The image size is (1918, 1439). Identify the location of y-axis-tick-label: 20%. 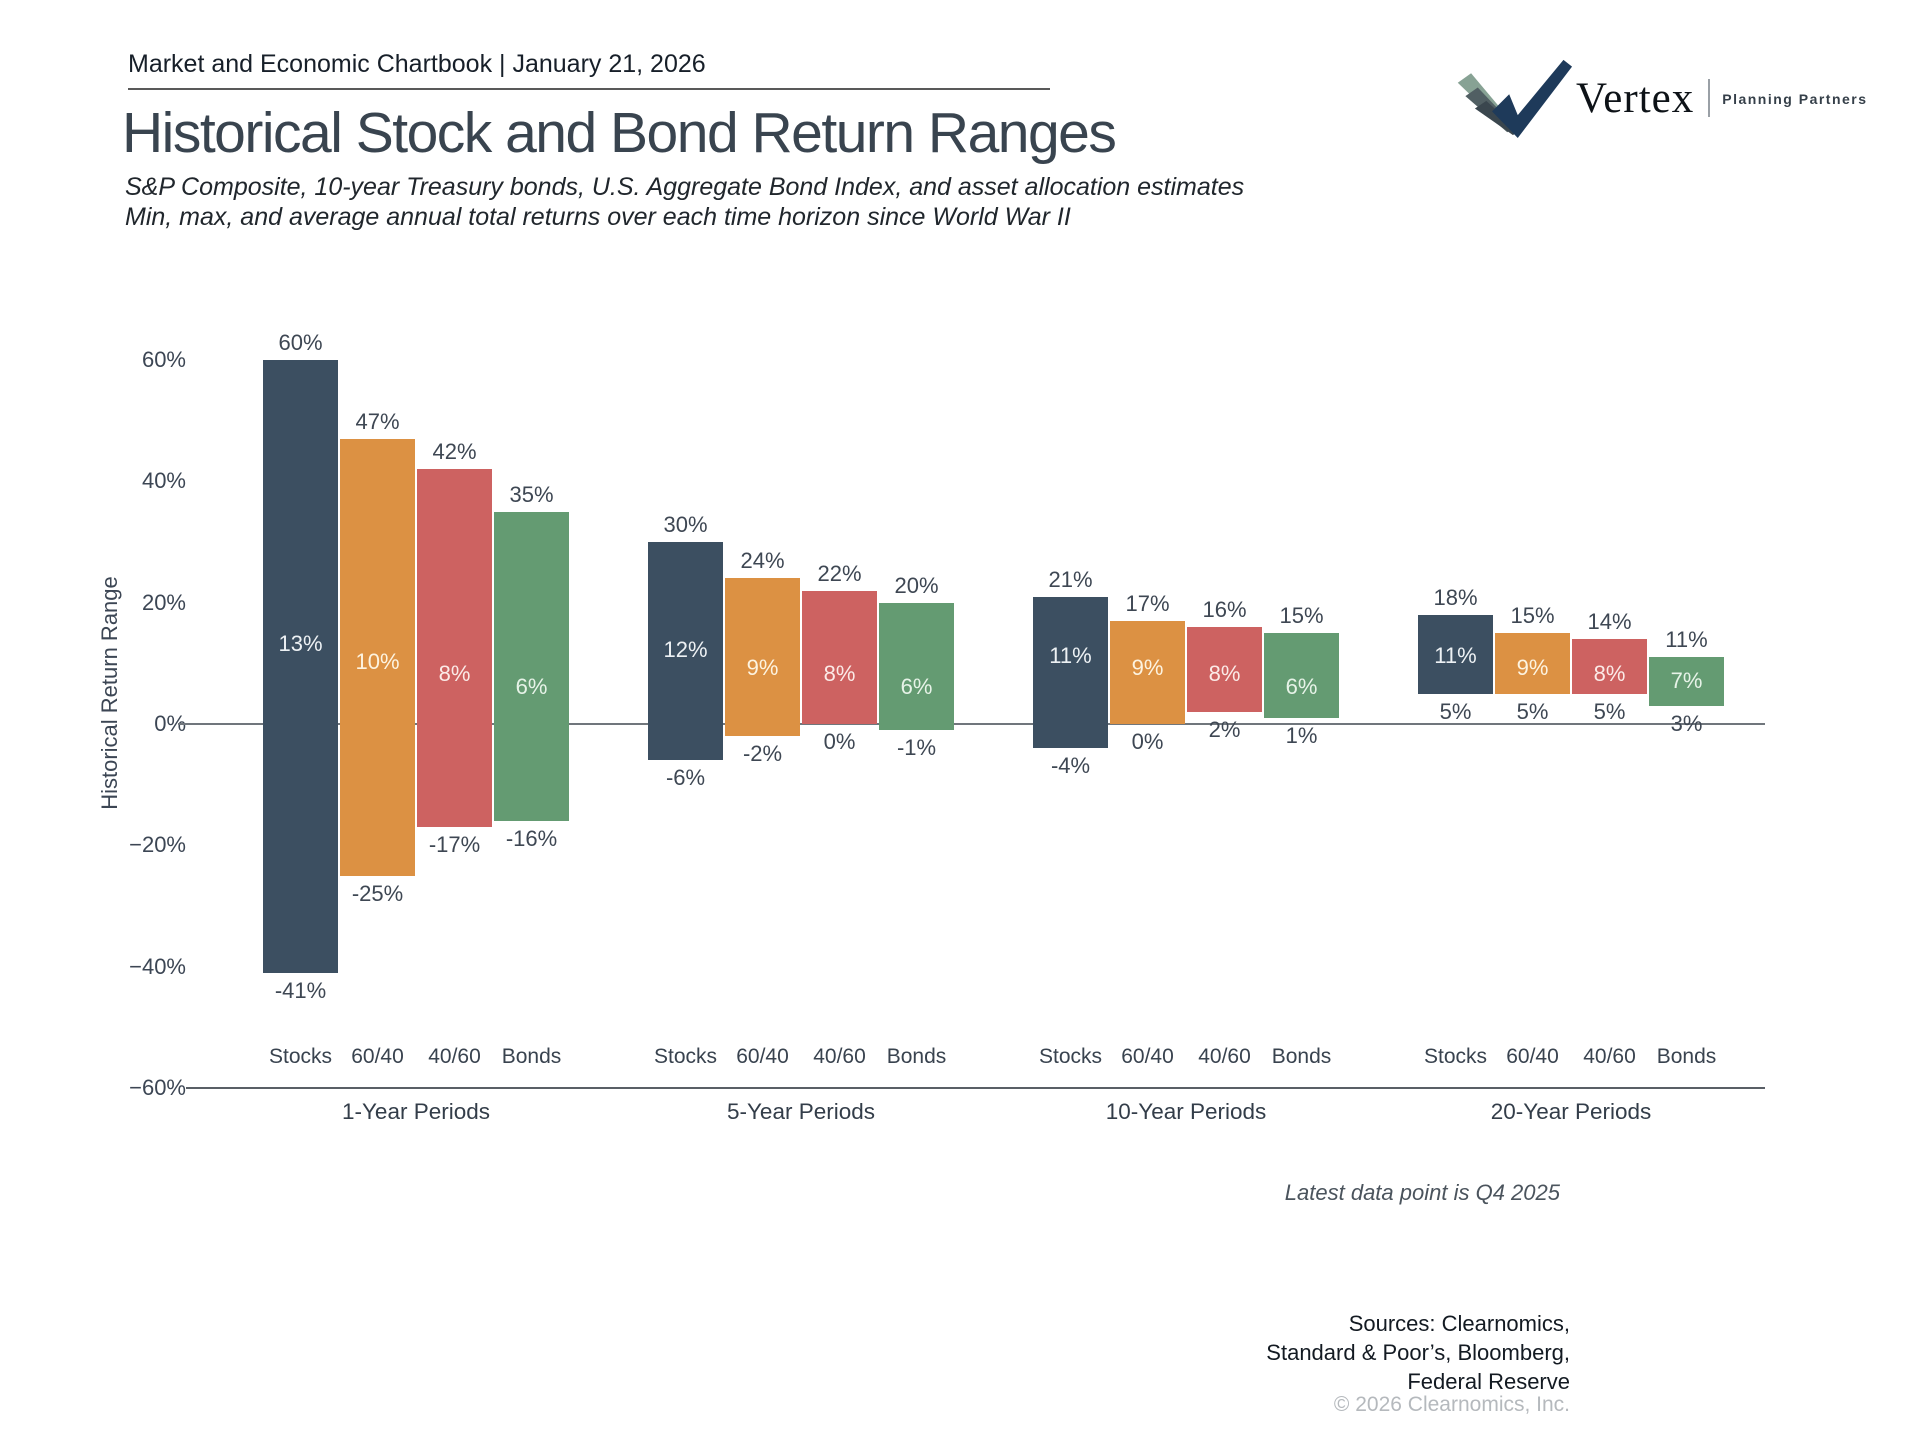
(163, 602).